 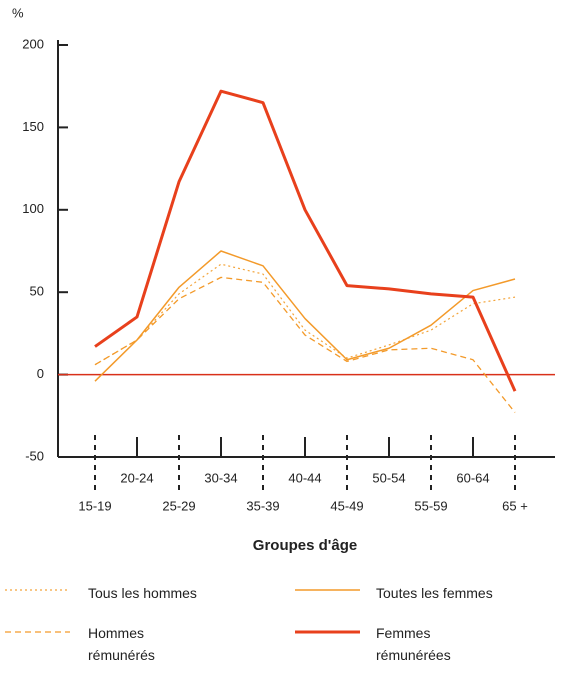 What do you see at coordinates (305, 545) in the screenshot?
I see `x-axis-title: Groupes d'âge` at bounding box center [305, 545].